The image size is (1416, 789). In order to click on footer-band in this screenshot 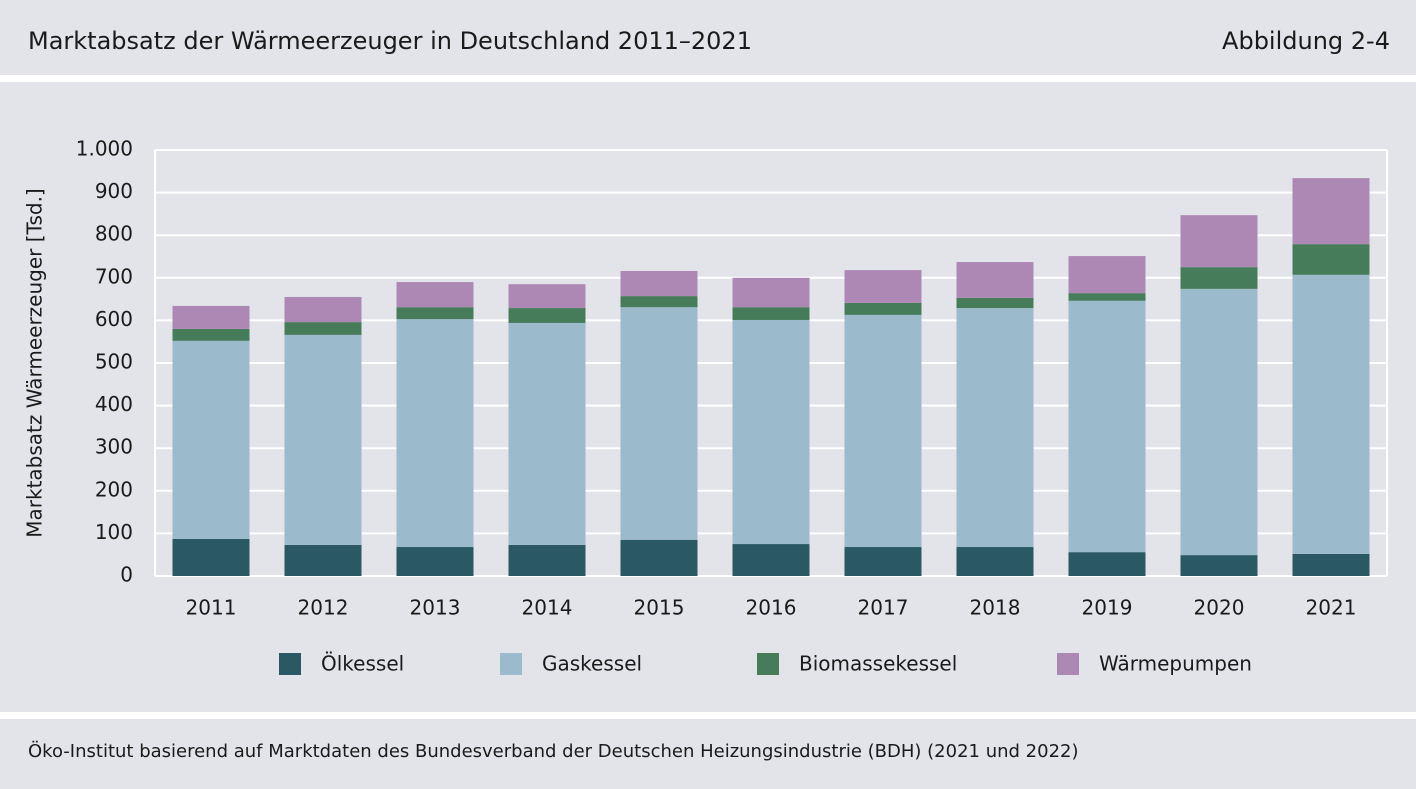, I will do `click(708, 754)`.